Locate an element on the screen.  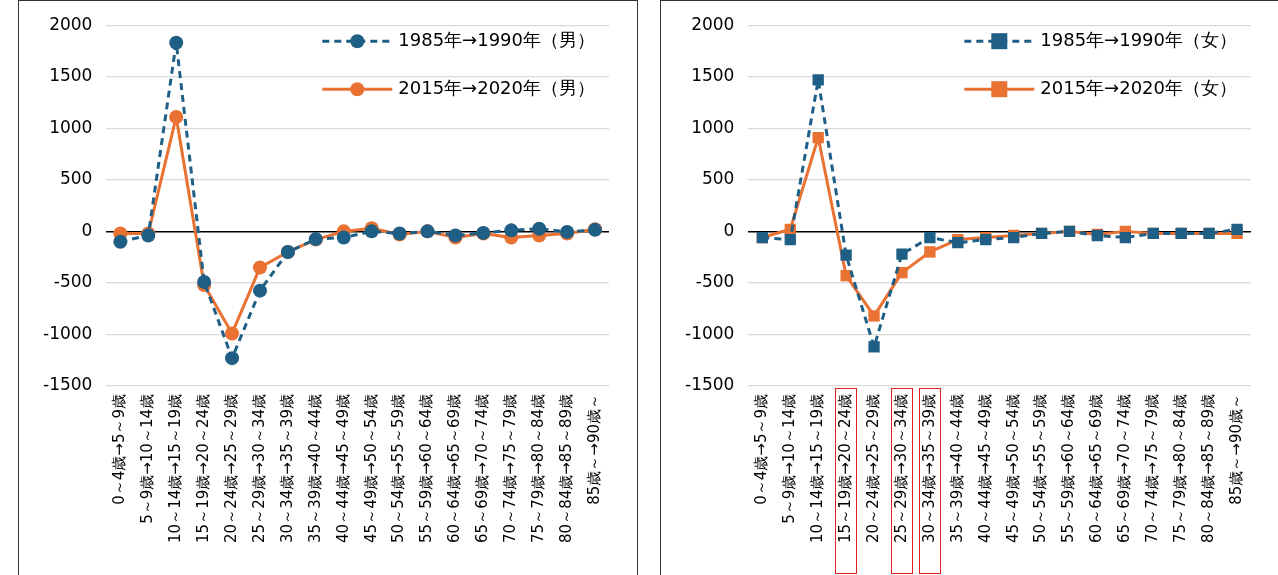
legend-label: 2015年→2020年（男） is located at coordinates (496, 87).